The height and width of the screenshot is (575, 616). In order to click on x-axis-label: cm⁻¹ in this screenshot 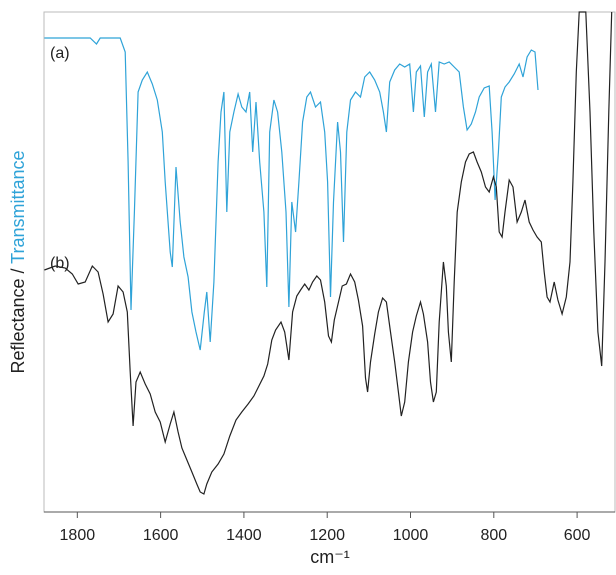, I will do `click(330, 557)`.